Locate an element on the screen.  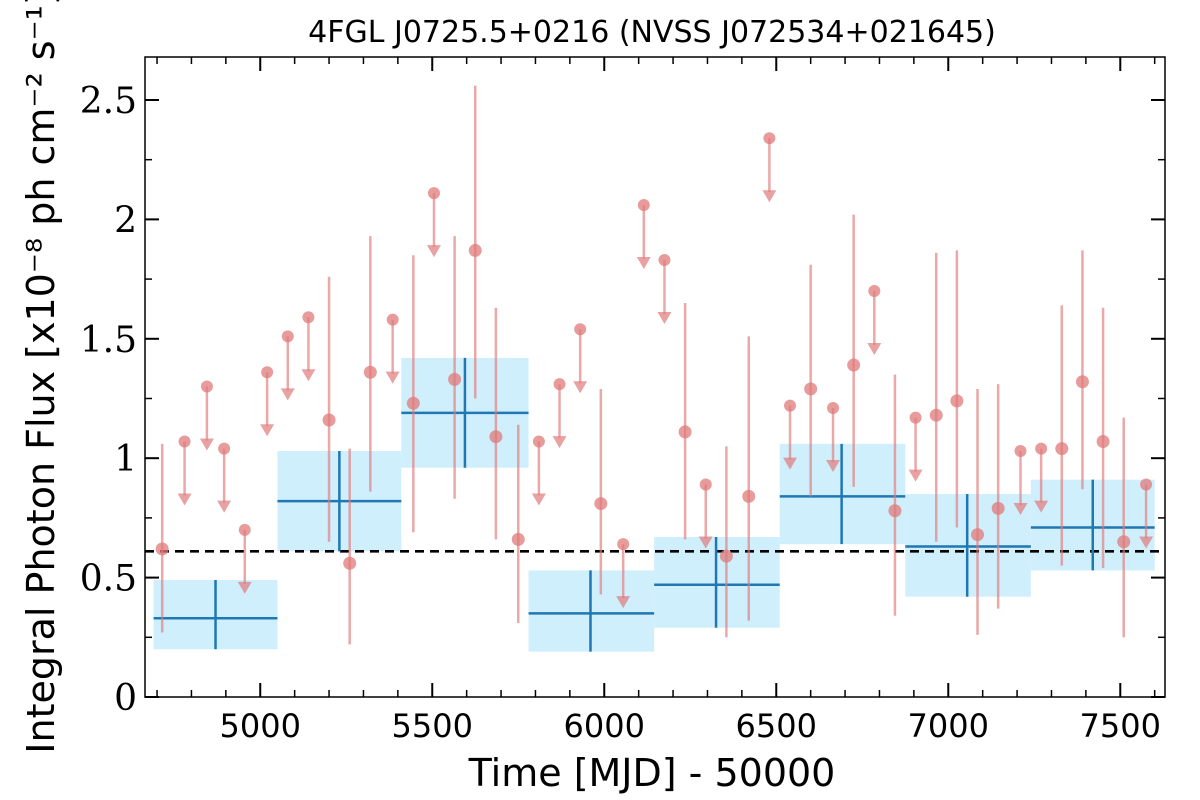
x-tick-label: 6000 is located at coordinates (604, 726).